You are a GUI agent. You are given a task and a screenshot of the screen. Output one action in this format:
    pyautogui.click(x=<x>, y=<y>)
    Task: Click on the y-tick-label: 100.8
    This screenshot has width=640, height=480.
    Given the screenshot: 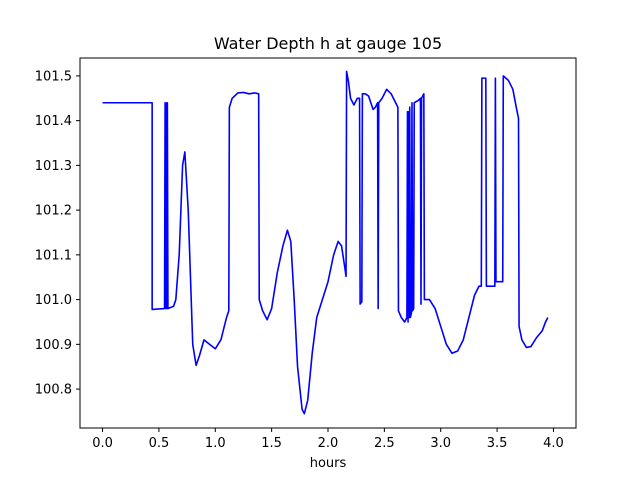 What is the action you would take?
    pyautogui.click(x=53, y=390)
    